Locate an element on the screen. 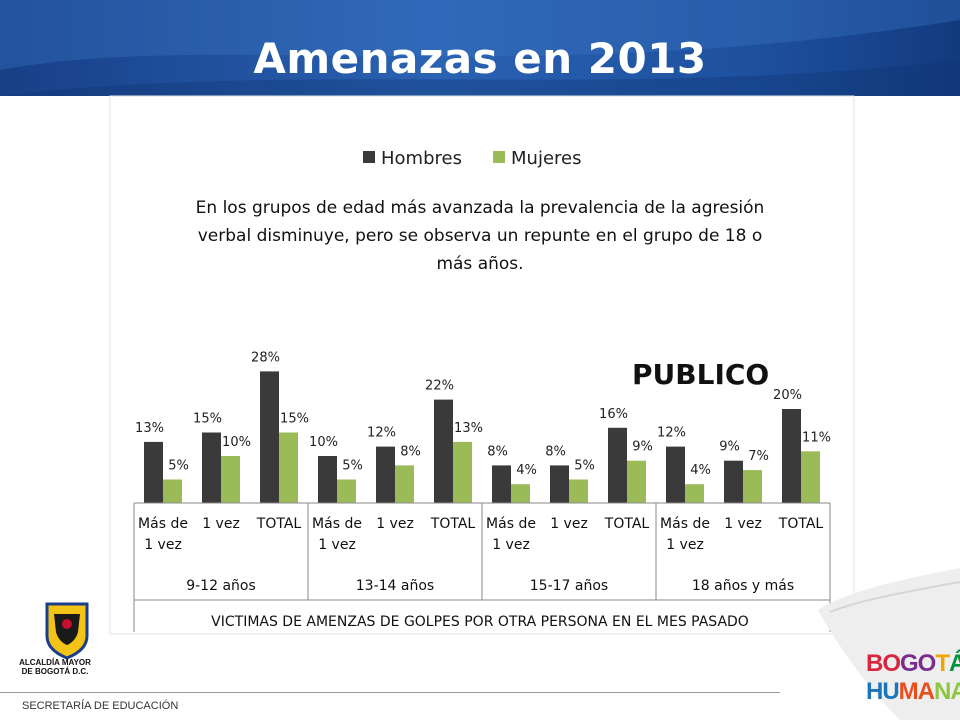 This screenshot has width=960, height=720. data-label-mujeres-4: 8% is located at coordinates (410, 451).